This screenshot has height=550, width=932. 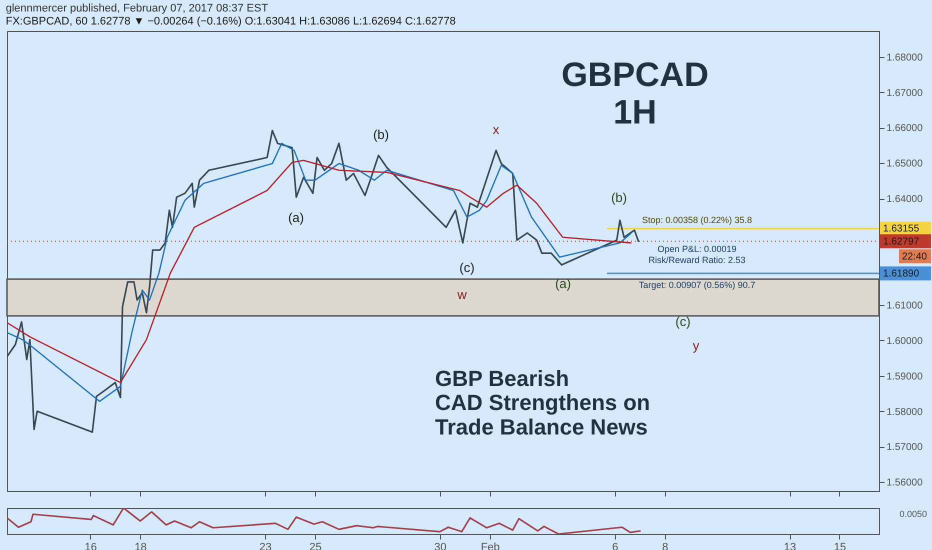 What do you see at coordinates (905, 306) in the screenshot?
I see `y-tick-label: 1.61000` at bounding box center [905, 306].